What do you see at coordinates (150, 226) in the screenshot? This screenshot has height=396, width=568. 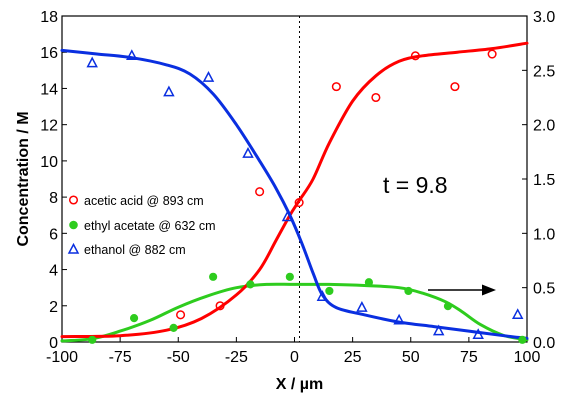 I see `legend-label-ethyl-acetate: ethyl acetate @ 632 cm` at bounding box center [150, 226].